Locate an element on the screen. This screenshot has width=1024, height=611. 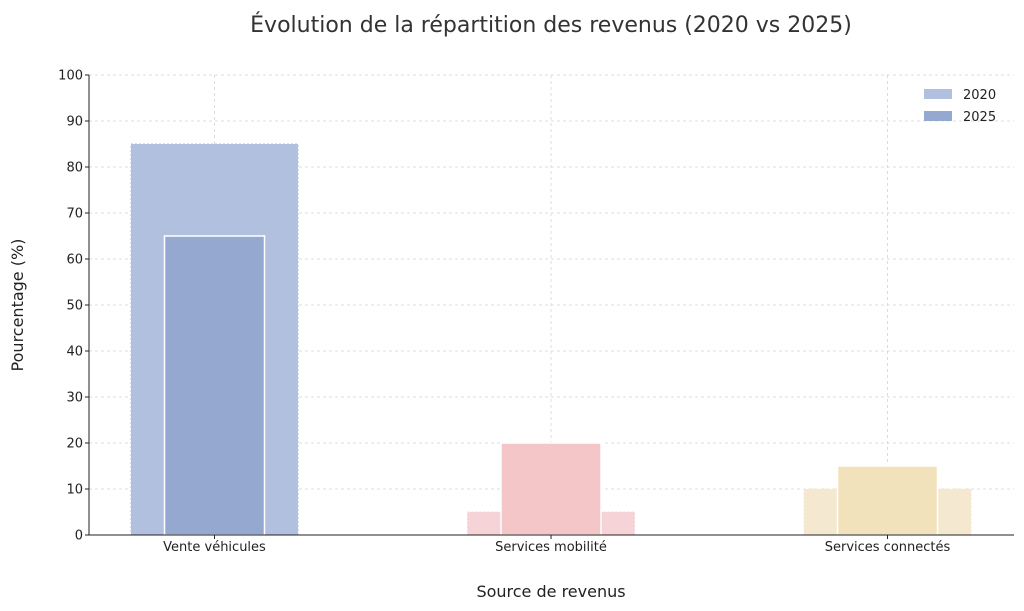
legend-label-2025: 2025 is located at coordinates (979, 117).